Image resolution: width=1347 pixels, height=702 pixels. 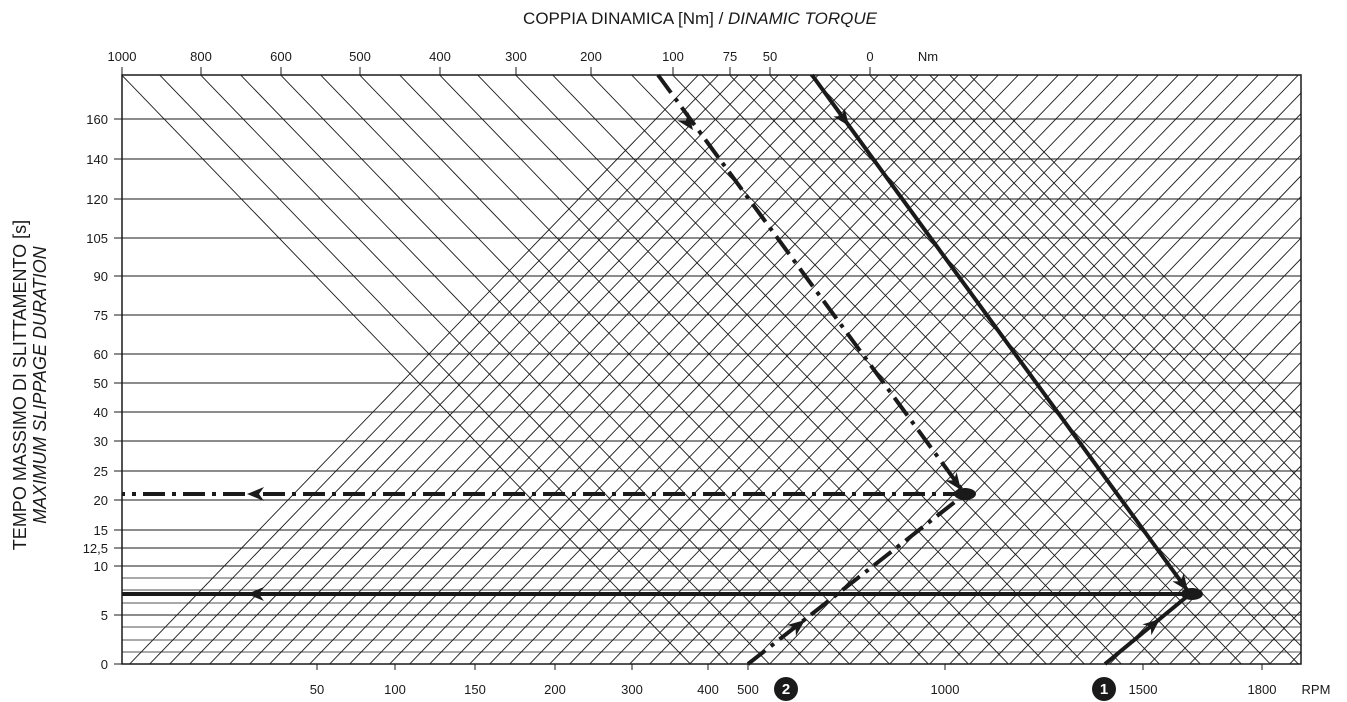 I want to click on chart-title-italic: DINAMIC TORQUE, so click(x=803, y=18).